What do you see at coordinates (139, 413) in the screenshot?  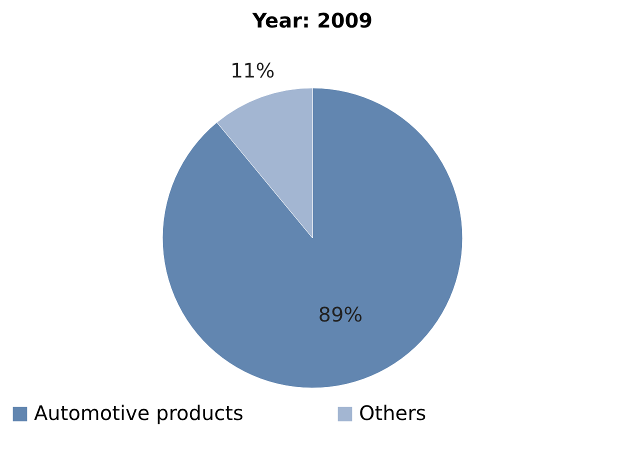 I see `legend-label: Automotive products` at bounding box center [139, 413].